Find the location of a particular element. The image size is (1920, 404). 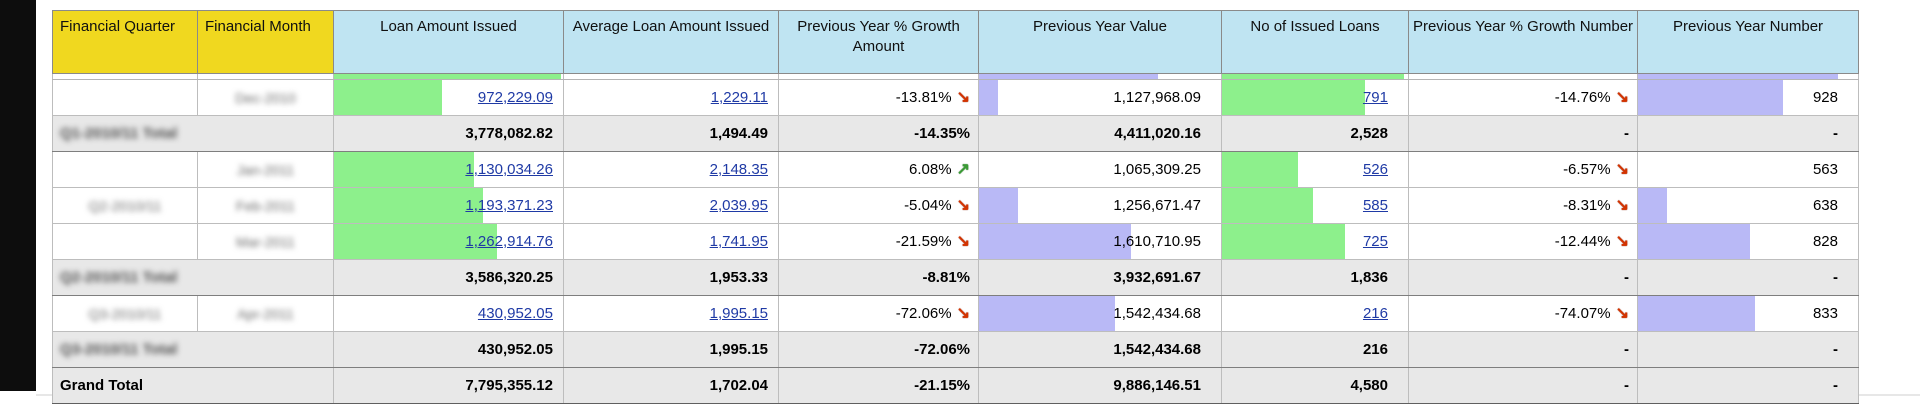

prev-value-total-value: 1,542,434.68 is located at coordinates (1157, 349).